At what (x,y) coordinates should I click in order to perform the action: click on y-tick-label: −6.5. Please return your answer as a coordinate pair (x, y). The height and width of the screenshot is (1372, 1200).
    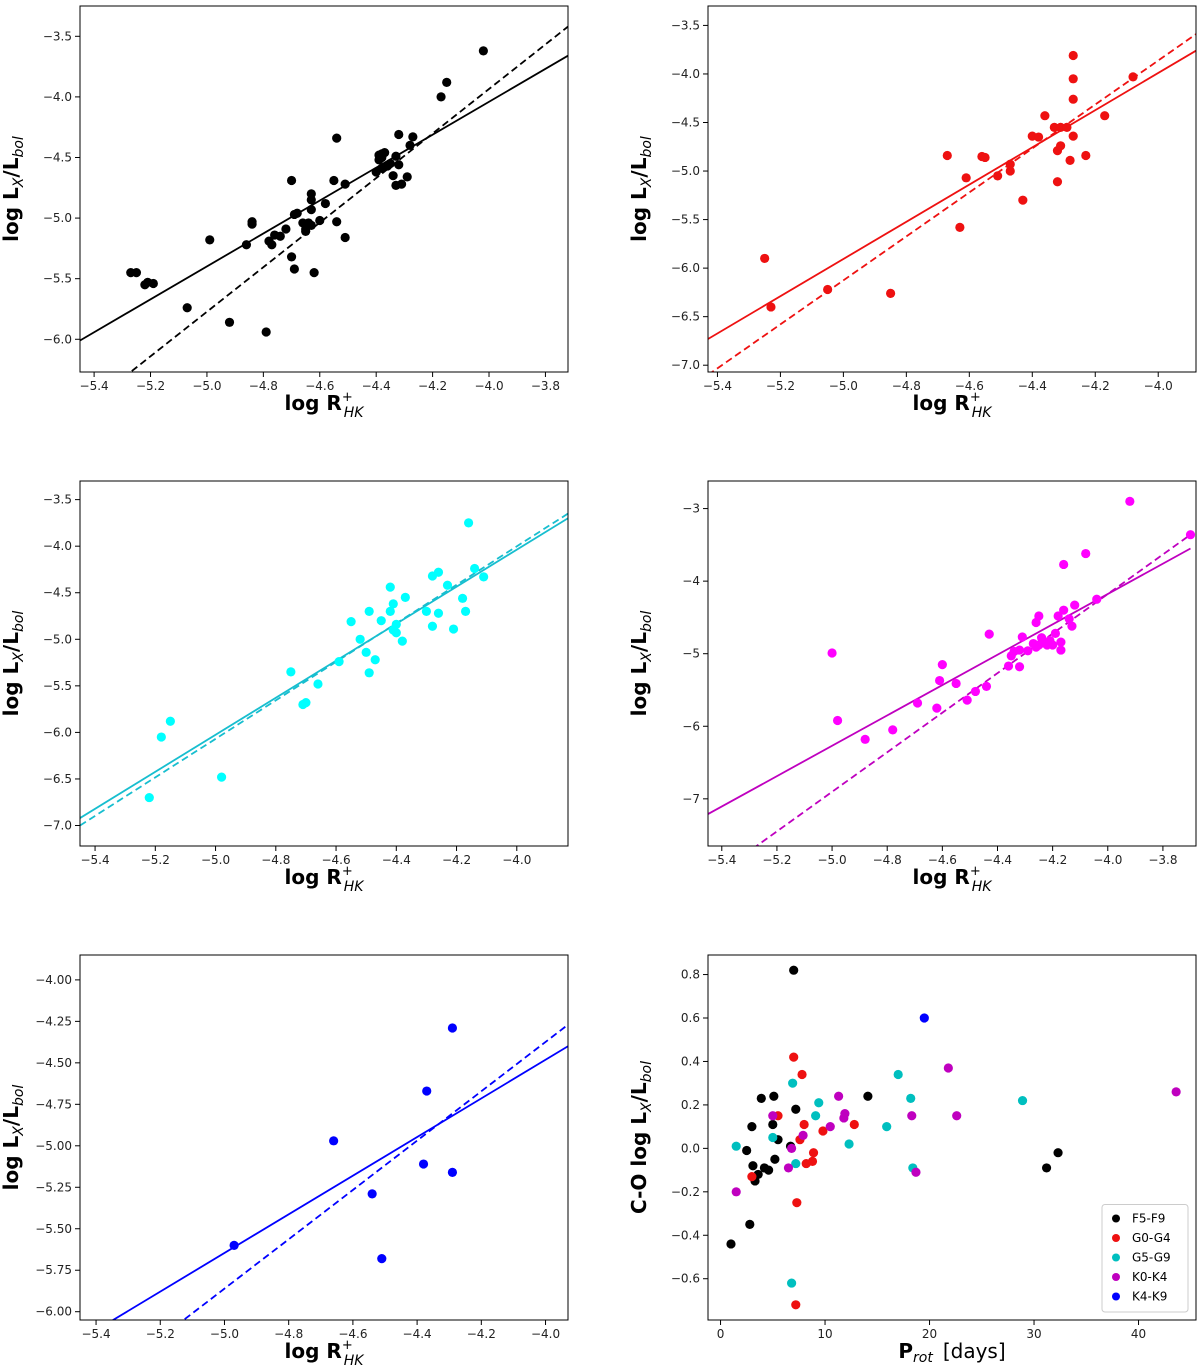
    Looking at the image, I should click on (685, 317).